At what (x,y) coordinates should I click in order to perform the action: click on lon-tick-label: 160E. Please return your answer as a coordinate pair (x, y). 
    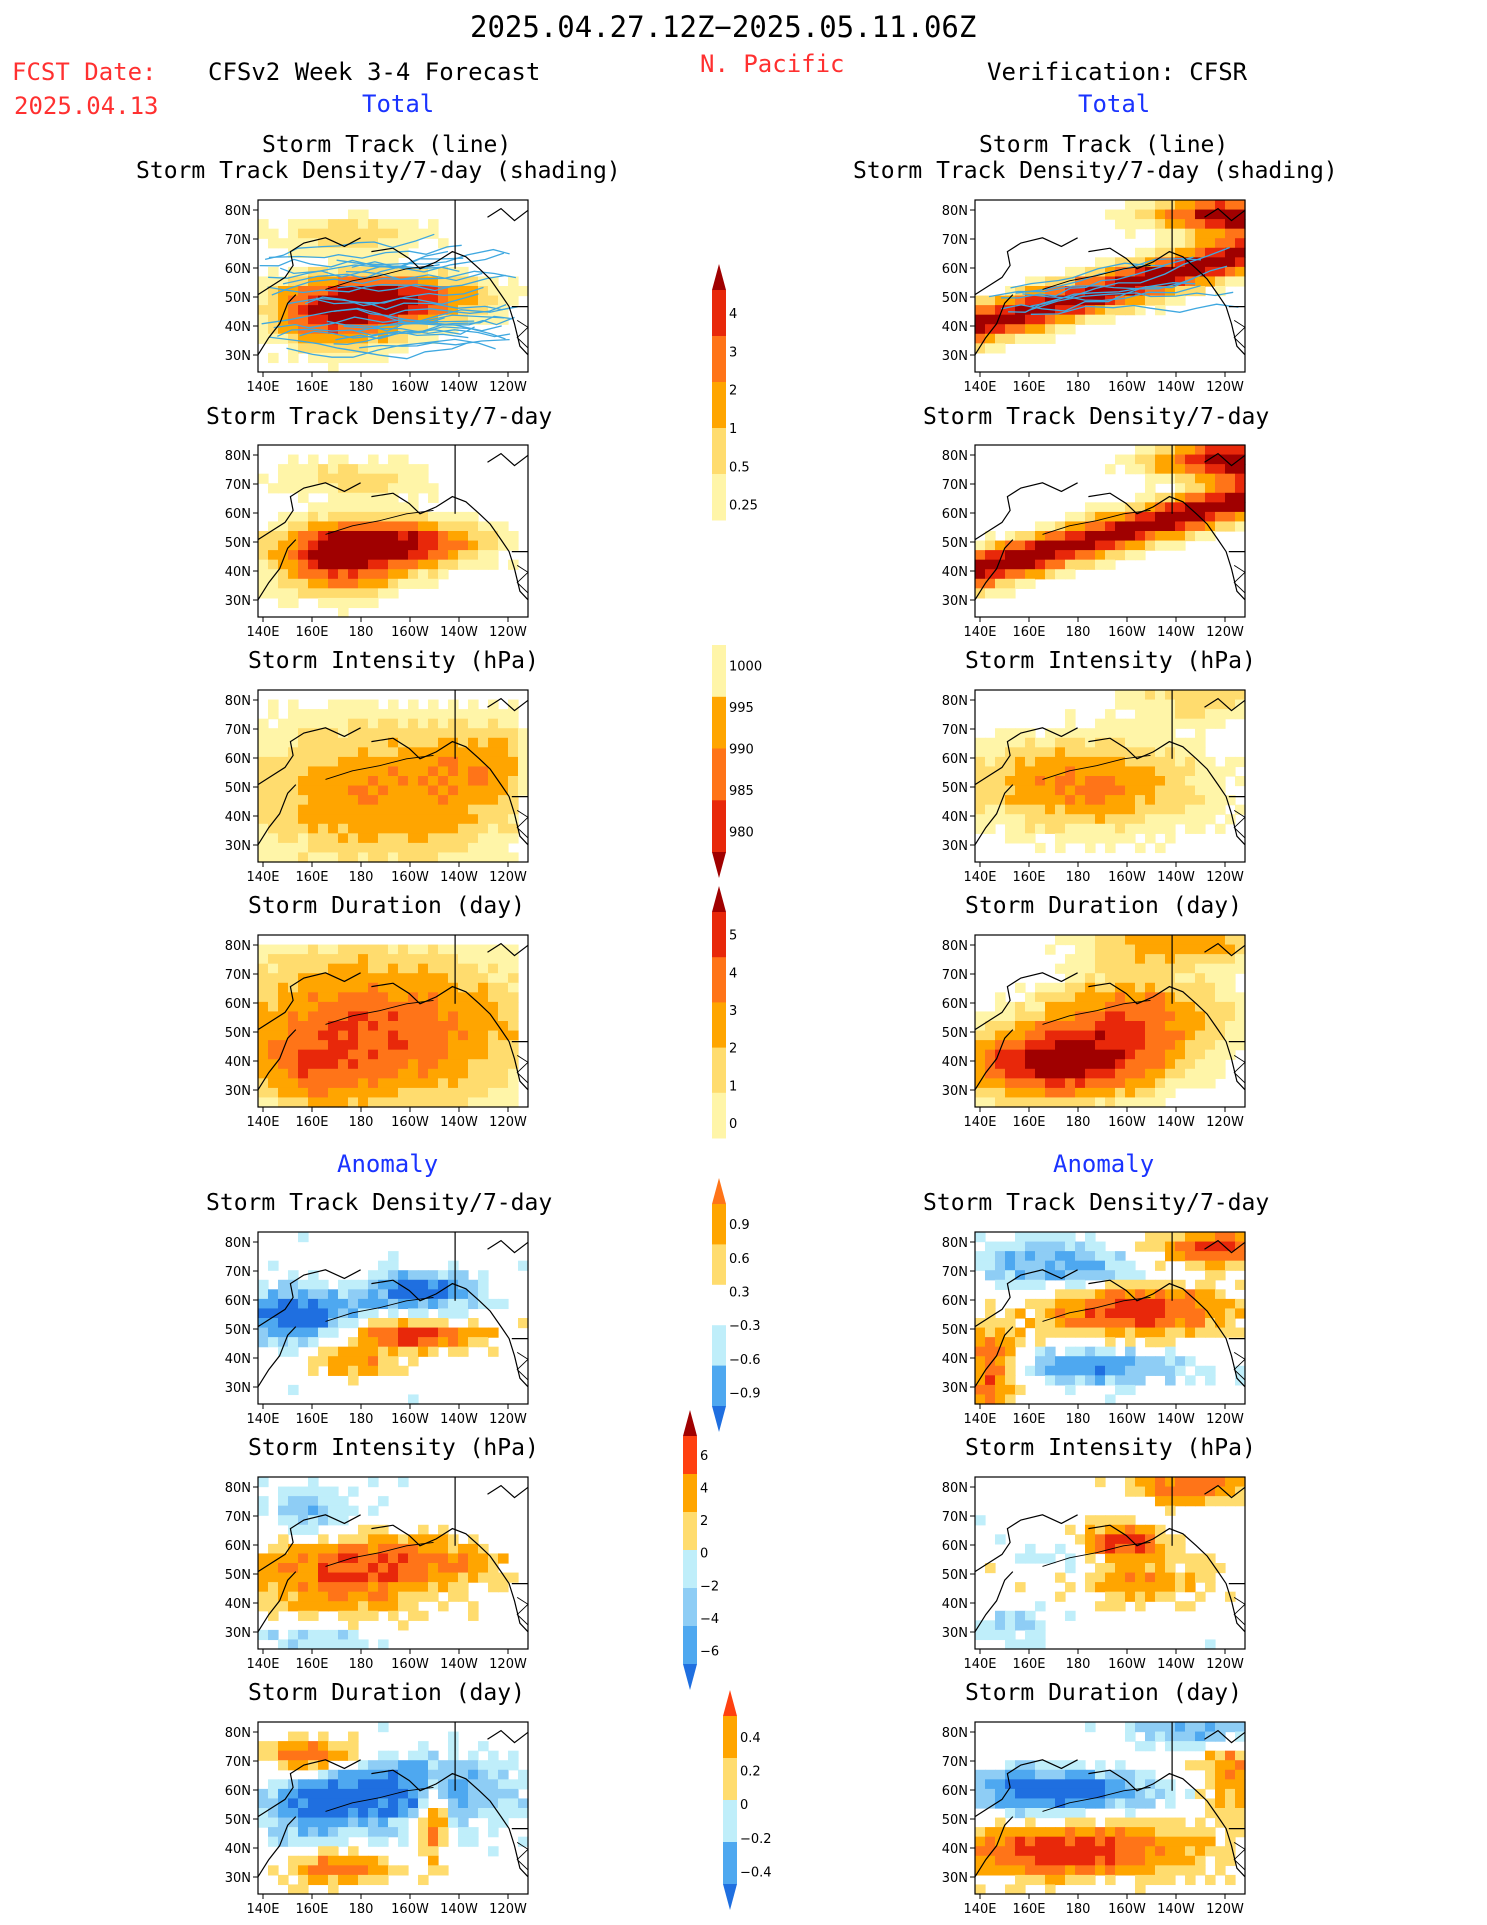
    Looking at the image, I should click on (311, 1909).